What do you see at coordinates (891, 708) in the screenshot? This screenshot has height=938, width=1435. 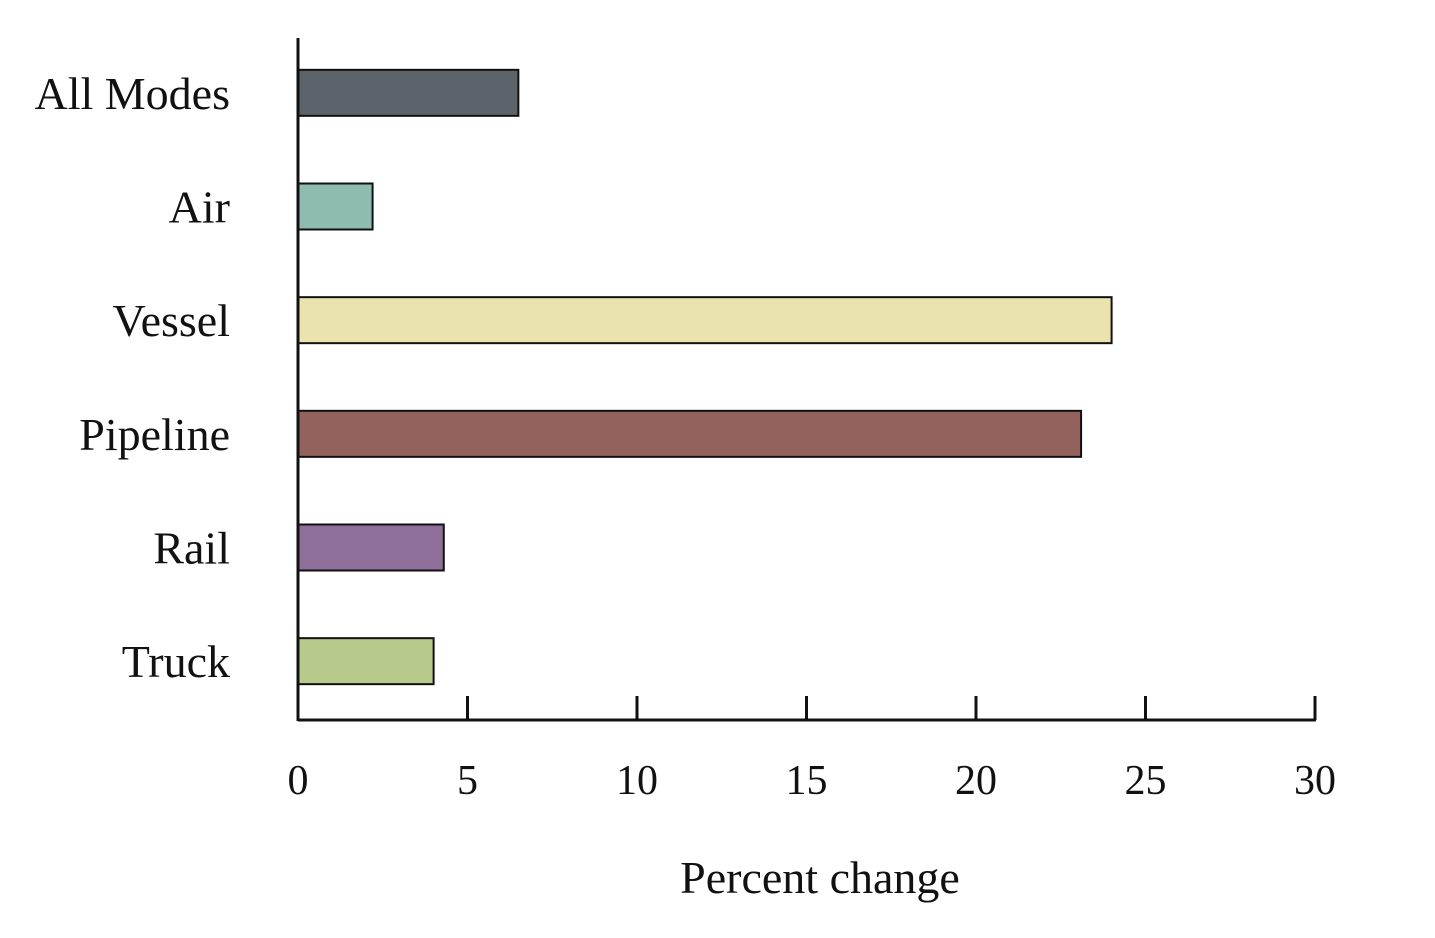 I see `x-axis-ticks` at bounding box center [891, 708].